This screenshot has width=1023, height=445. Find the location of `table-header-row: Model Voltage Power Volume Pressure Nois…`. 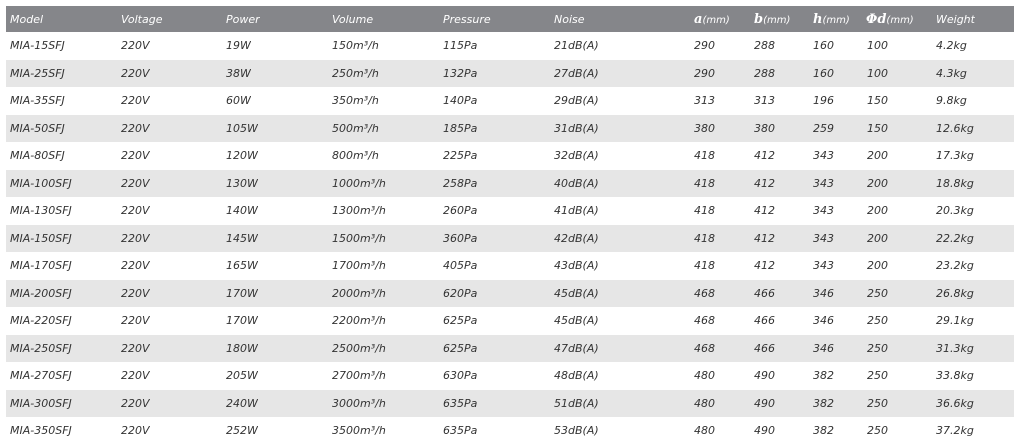

table-header-row: Model Voltage Power Volume Pressure Nois… is located at coordinates (510, 19).